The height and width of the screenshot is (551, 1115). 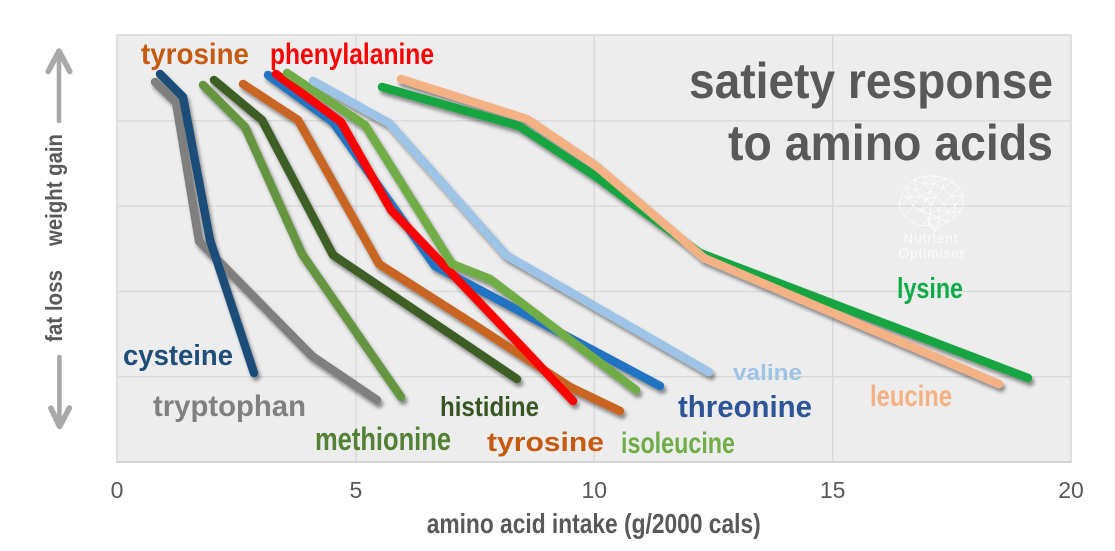 What do you see at coordinates (1071, 490) in the screenshot?
I see `svg-text: 20` at bounding box center [1071, 490].